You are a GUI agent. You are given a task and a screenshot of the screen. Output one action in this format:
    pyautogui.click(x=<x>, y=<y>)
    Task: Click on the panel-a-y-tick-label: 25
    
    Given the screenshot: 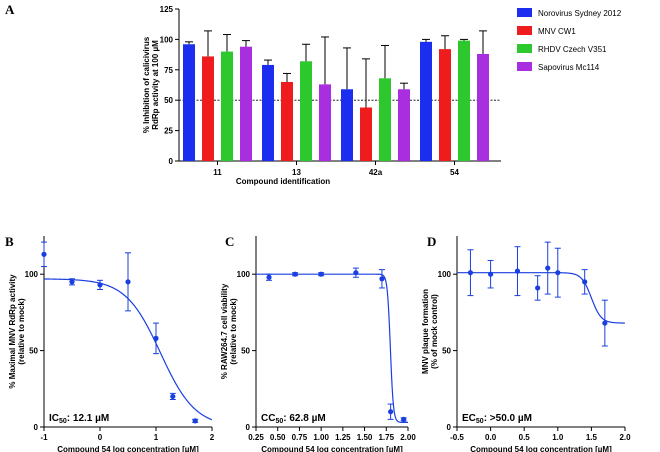 What is the action you would take?
    pyautogui.click(x=168, y=131)
    